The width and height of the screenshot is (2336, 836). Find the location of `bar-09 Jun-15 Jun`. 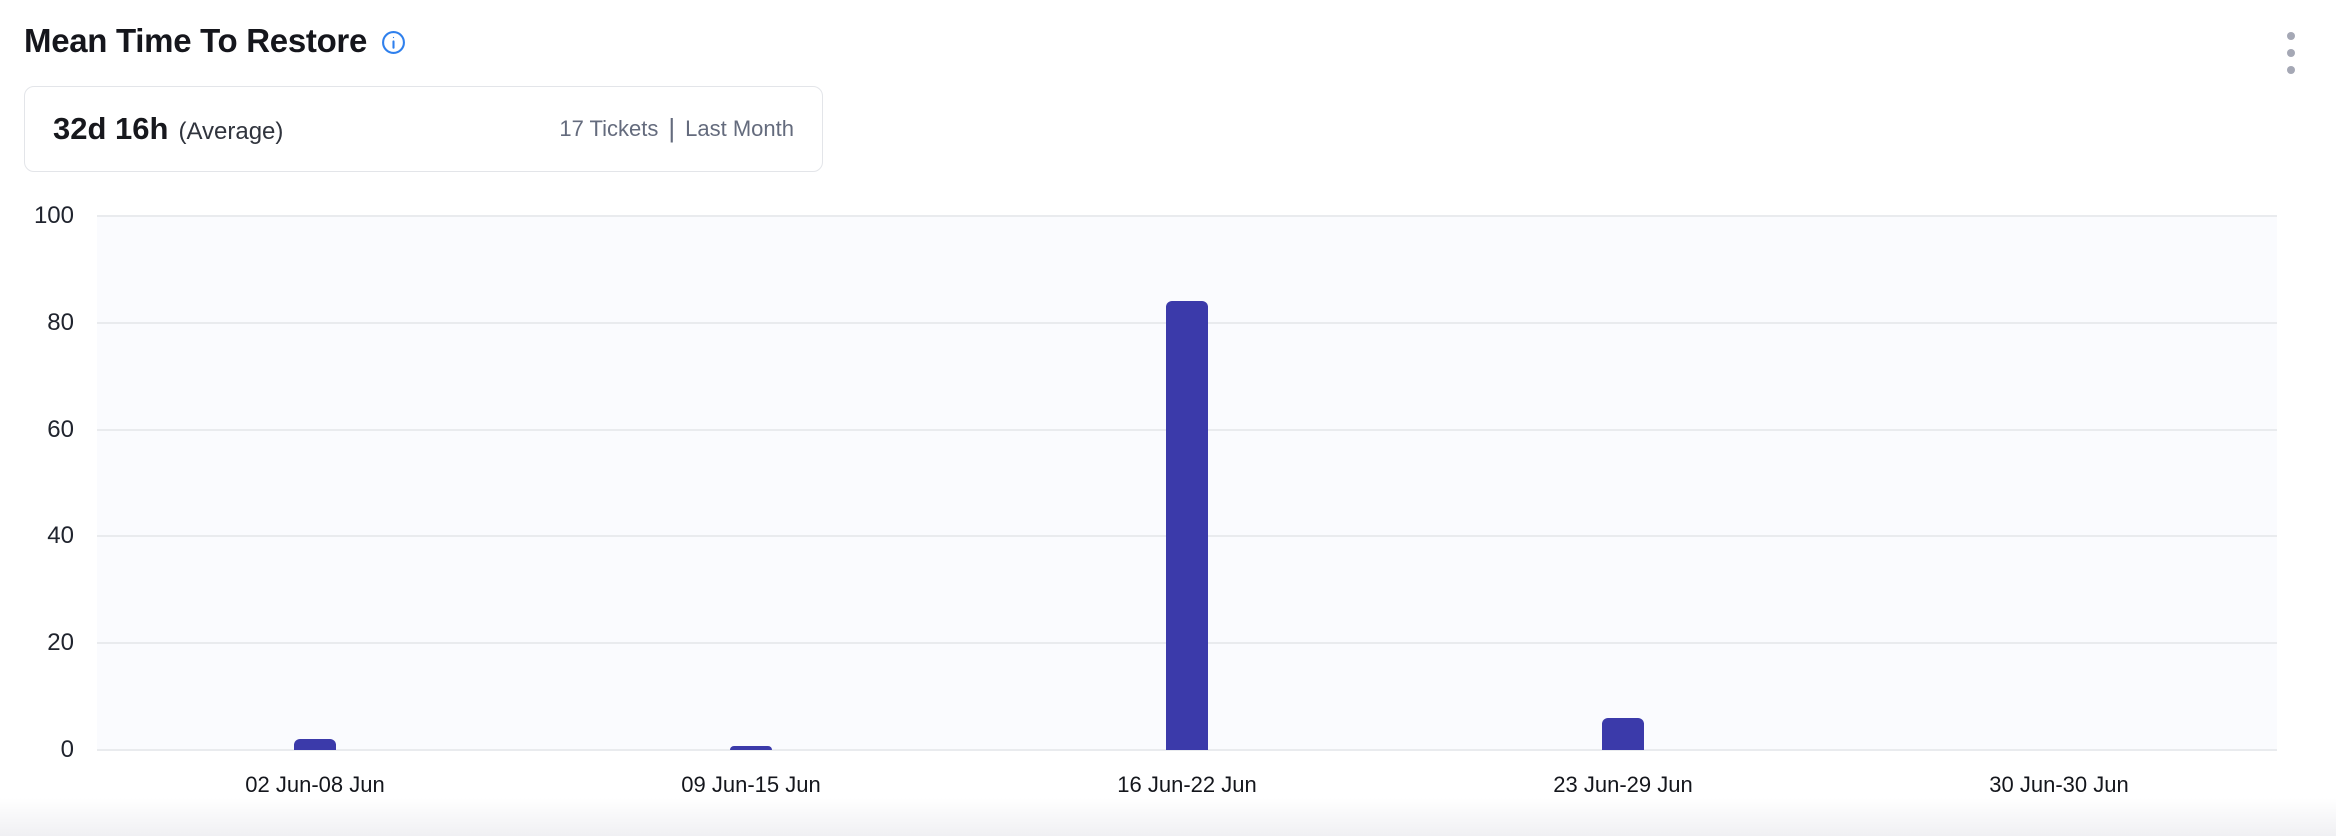

bar-09 Jun-15 Jun is located at coordinates (751, 748).